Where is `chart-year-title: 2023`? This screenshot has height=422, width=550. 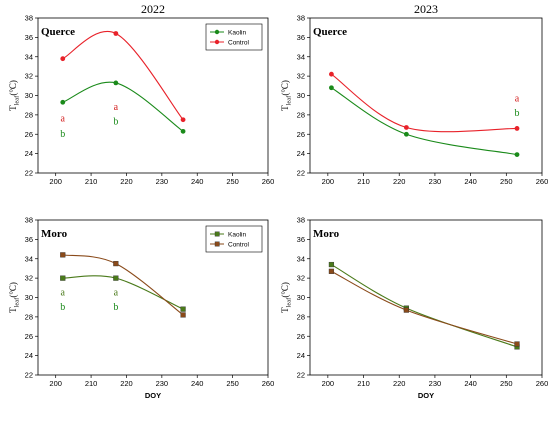
chart-year-title: 2023 is located at coordinates (426, 9).